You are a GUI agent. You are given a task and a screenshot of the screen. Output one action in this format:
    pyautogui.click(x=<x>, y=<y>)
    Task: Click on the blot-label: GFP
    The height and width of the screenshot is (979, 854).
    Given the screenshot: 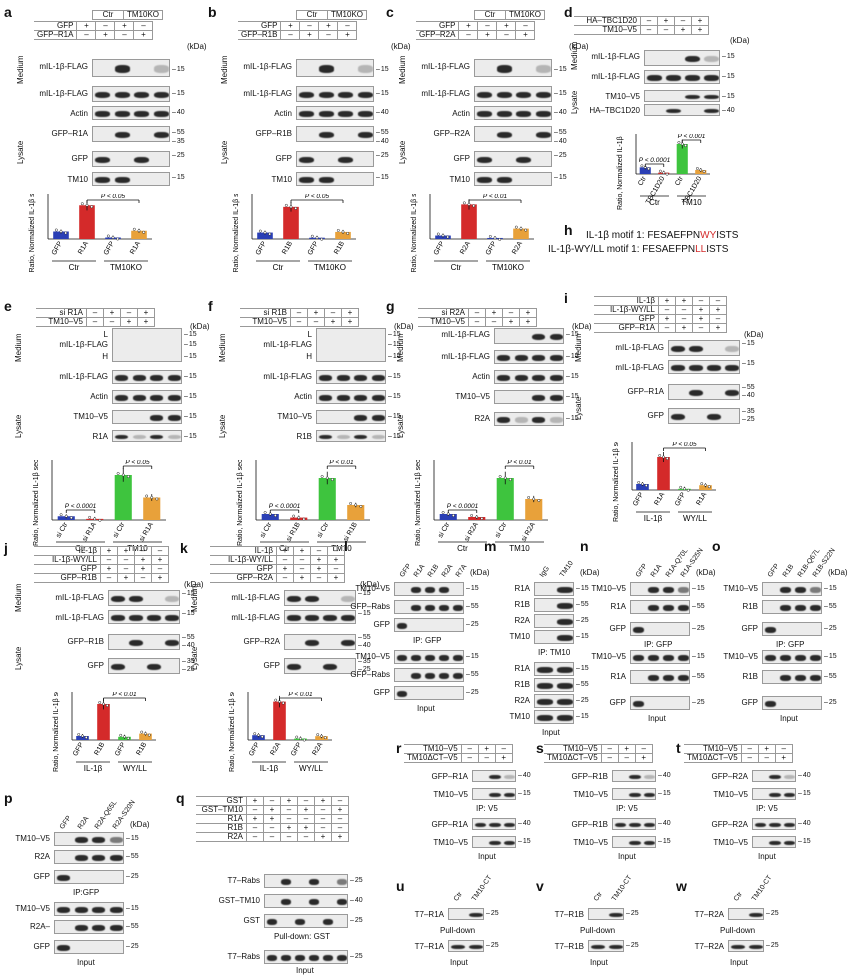 What is the action you would take?
    pyautogui.click(x=617, y=702)
    